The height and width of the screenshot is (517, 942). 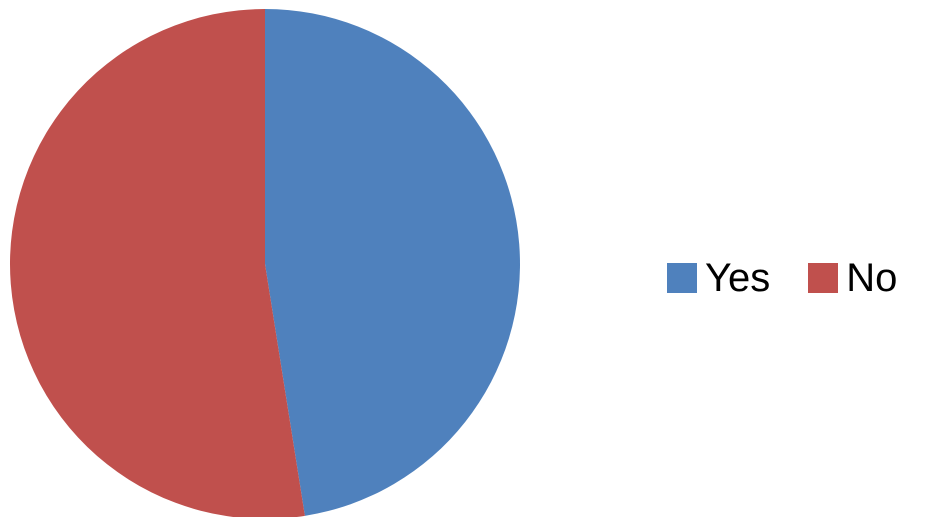 What do you see at coordinates (872, 278) in the screenshot?
I see `legend-label-no: No` at bounding box center [872, 278].